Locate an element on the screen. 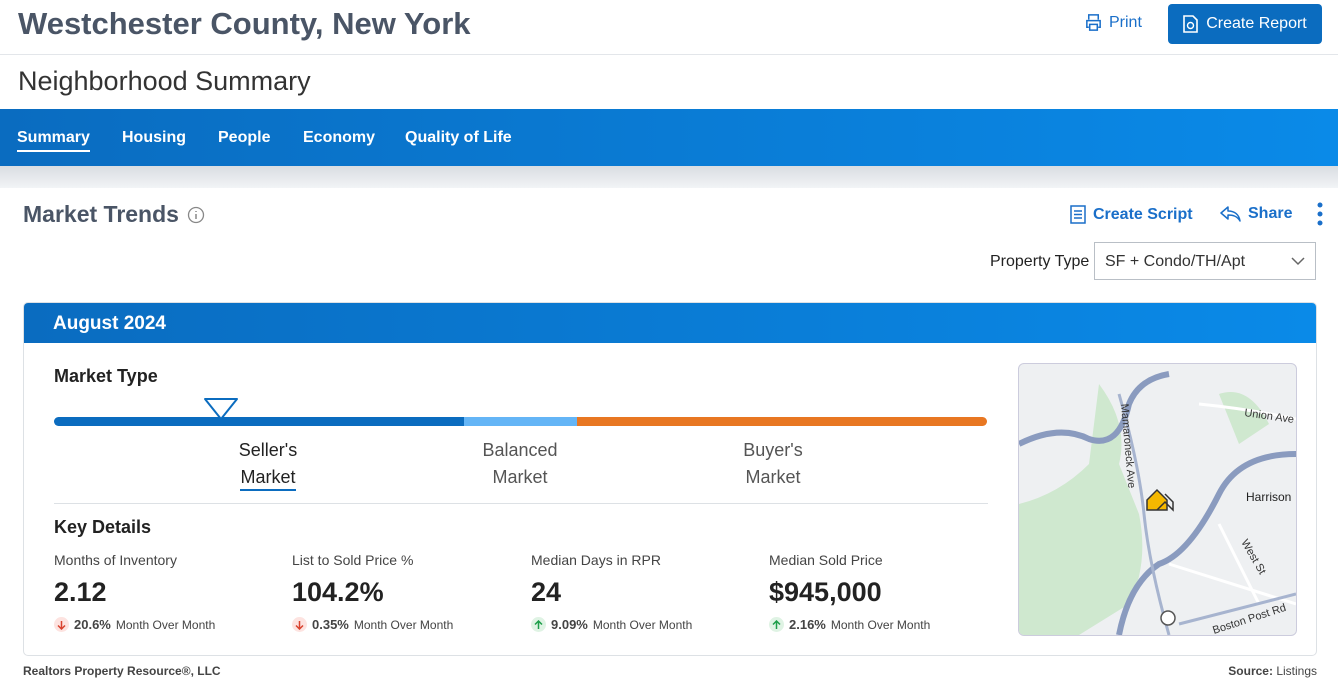 The image size is (1338, 684). detail-change: 20.6% Month Over Month is located at coordinates (134, 624).